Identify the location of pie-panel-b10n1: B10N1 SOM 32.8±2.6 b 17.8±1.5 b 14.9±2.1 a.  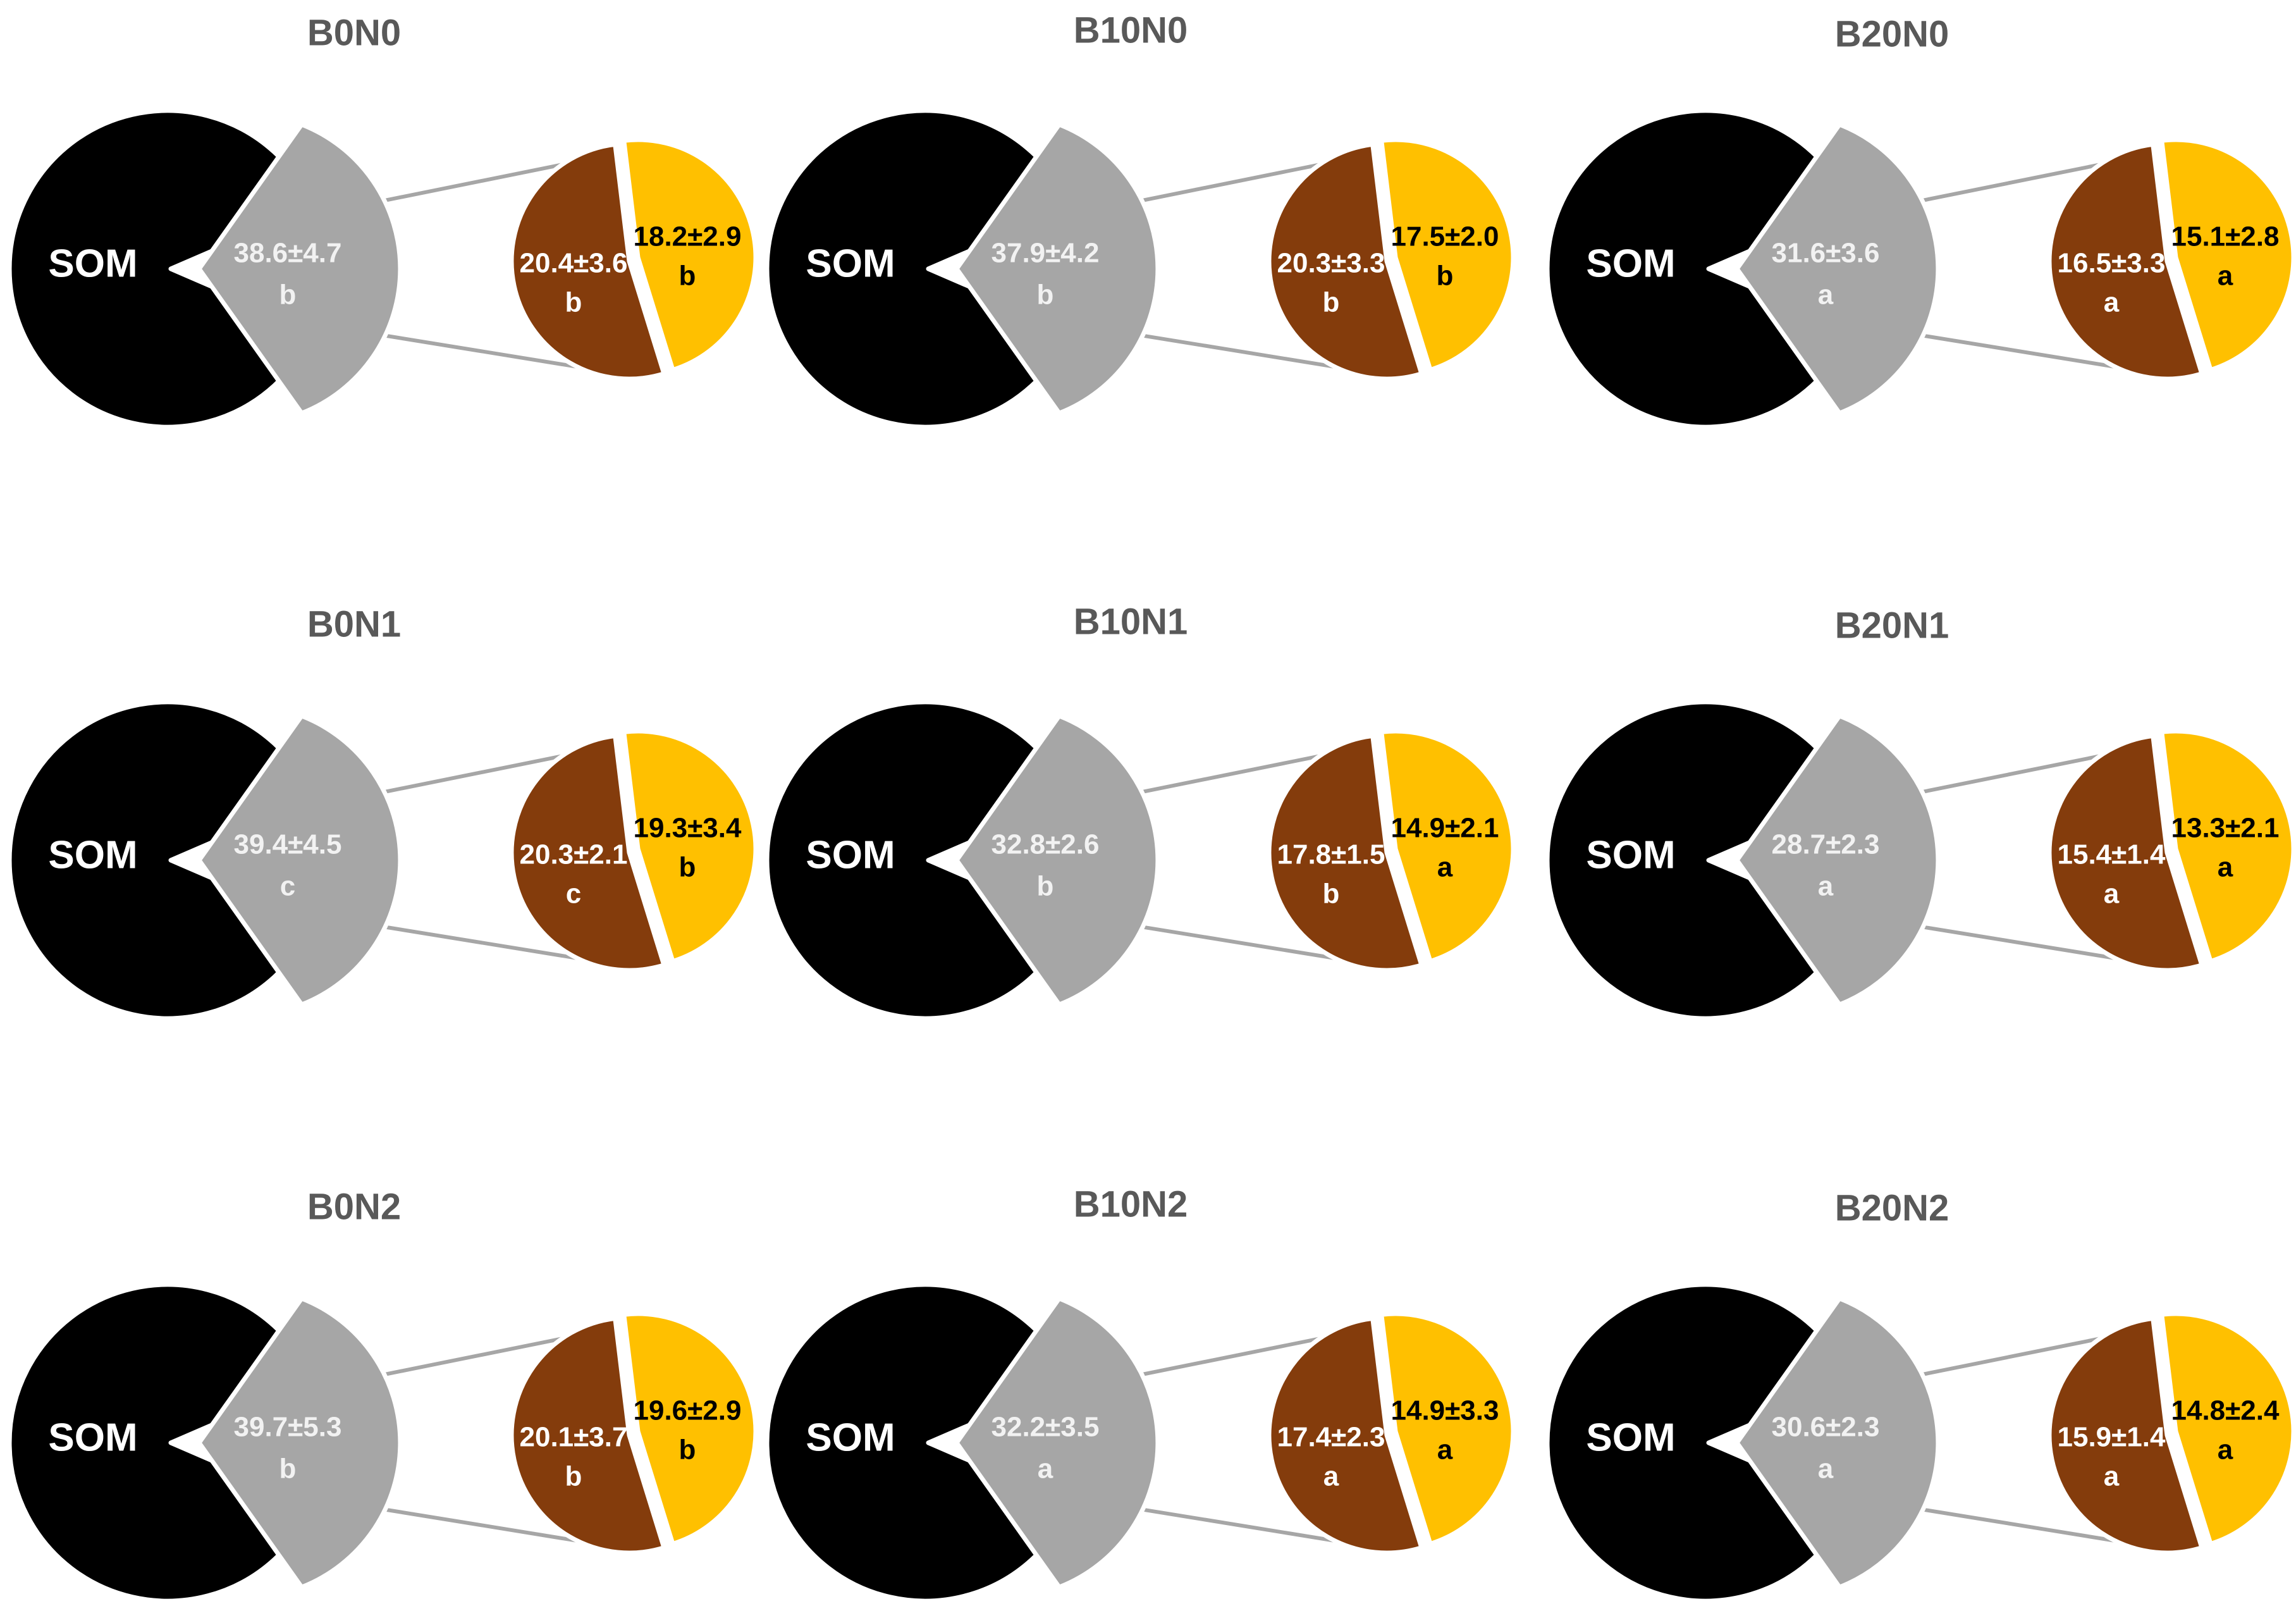
(1140, 811).